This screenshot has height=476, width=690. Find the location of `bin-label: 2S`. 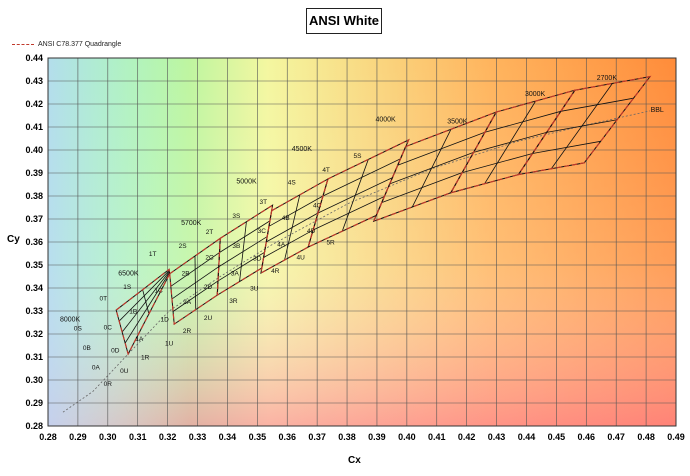

bin-label: 2S is located at coordinates (183, 246).